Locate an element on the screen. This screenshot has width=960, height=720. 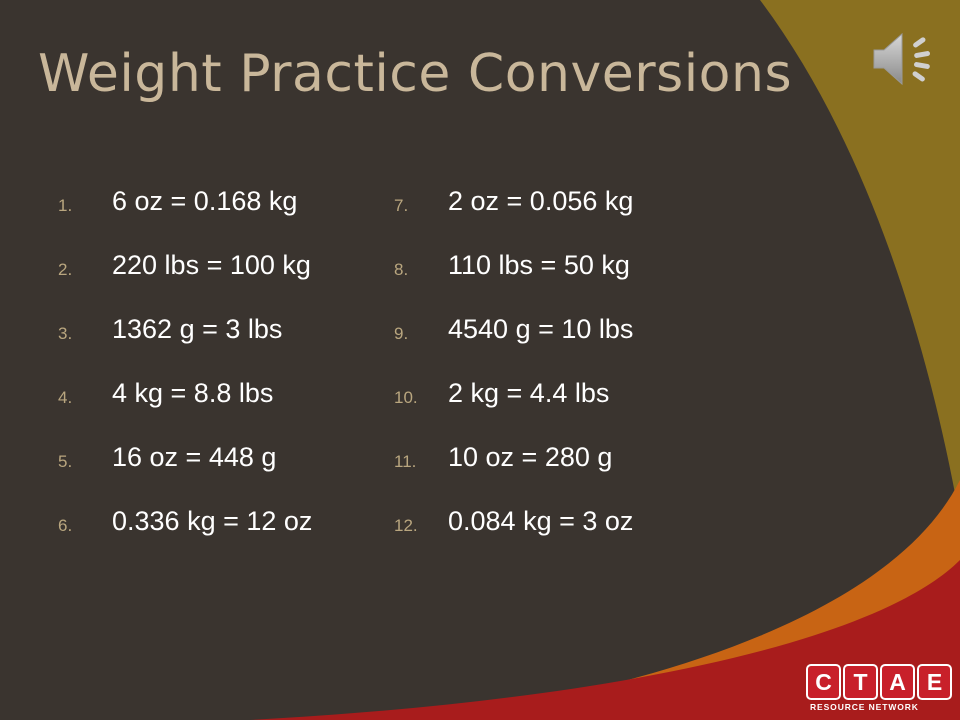
item-number: 8. is located at coordinates (401, 269).